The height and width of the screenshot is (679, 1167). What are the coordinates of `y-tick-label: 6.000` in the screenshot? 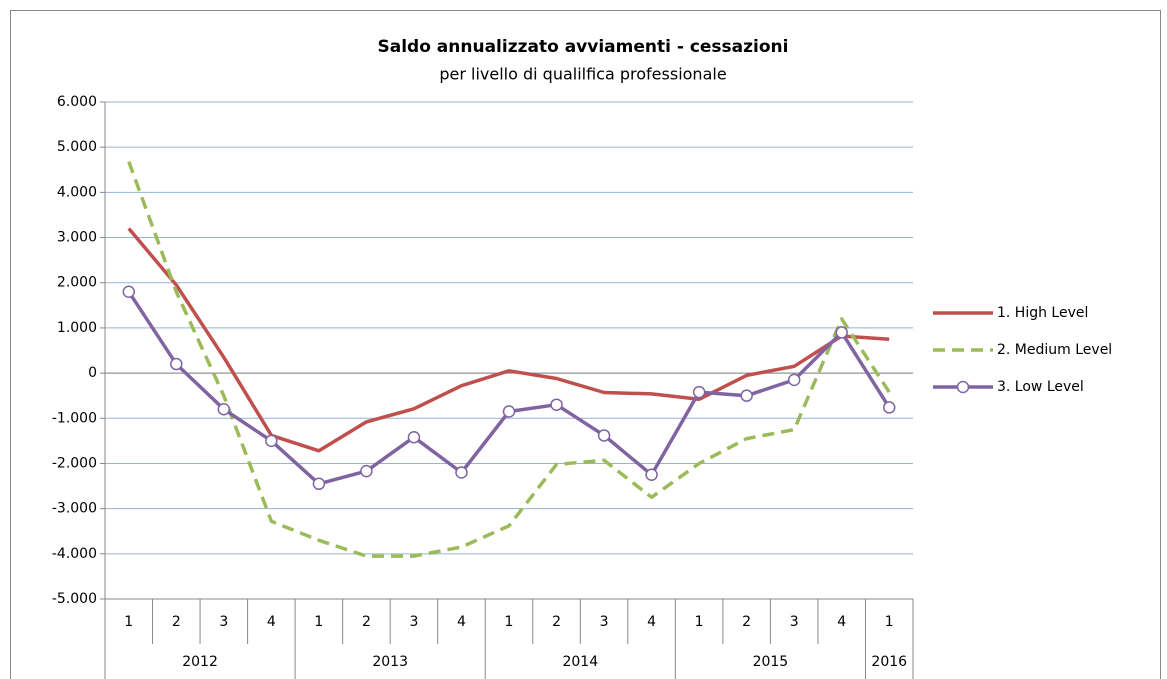 It's located at (77, 102).